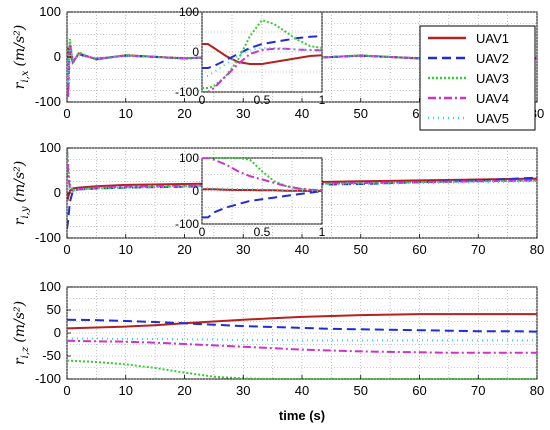 The image size is (550, 430). I want to click on x-axis-label: time (s), so click(302, 415).